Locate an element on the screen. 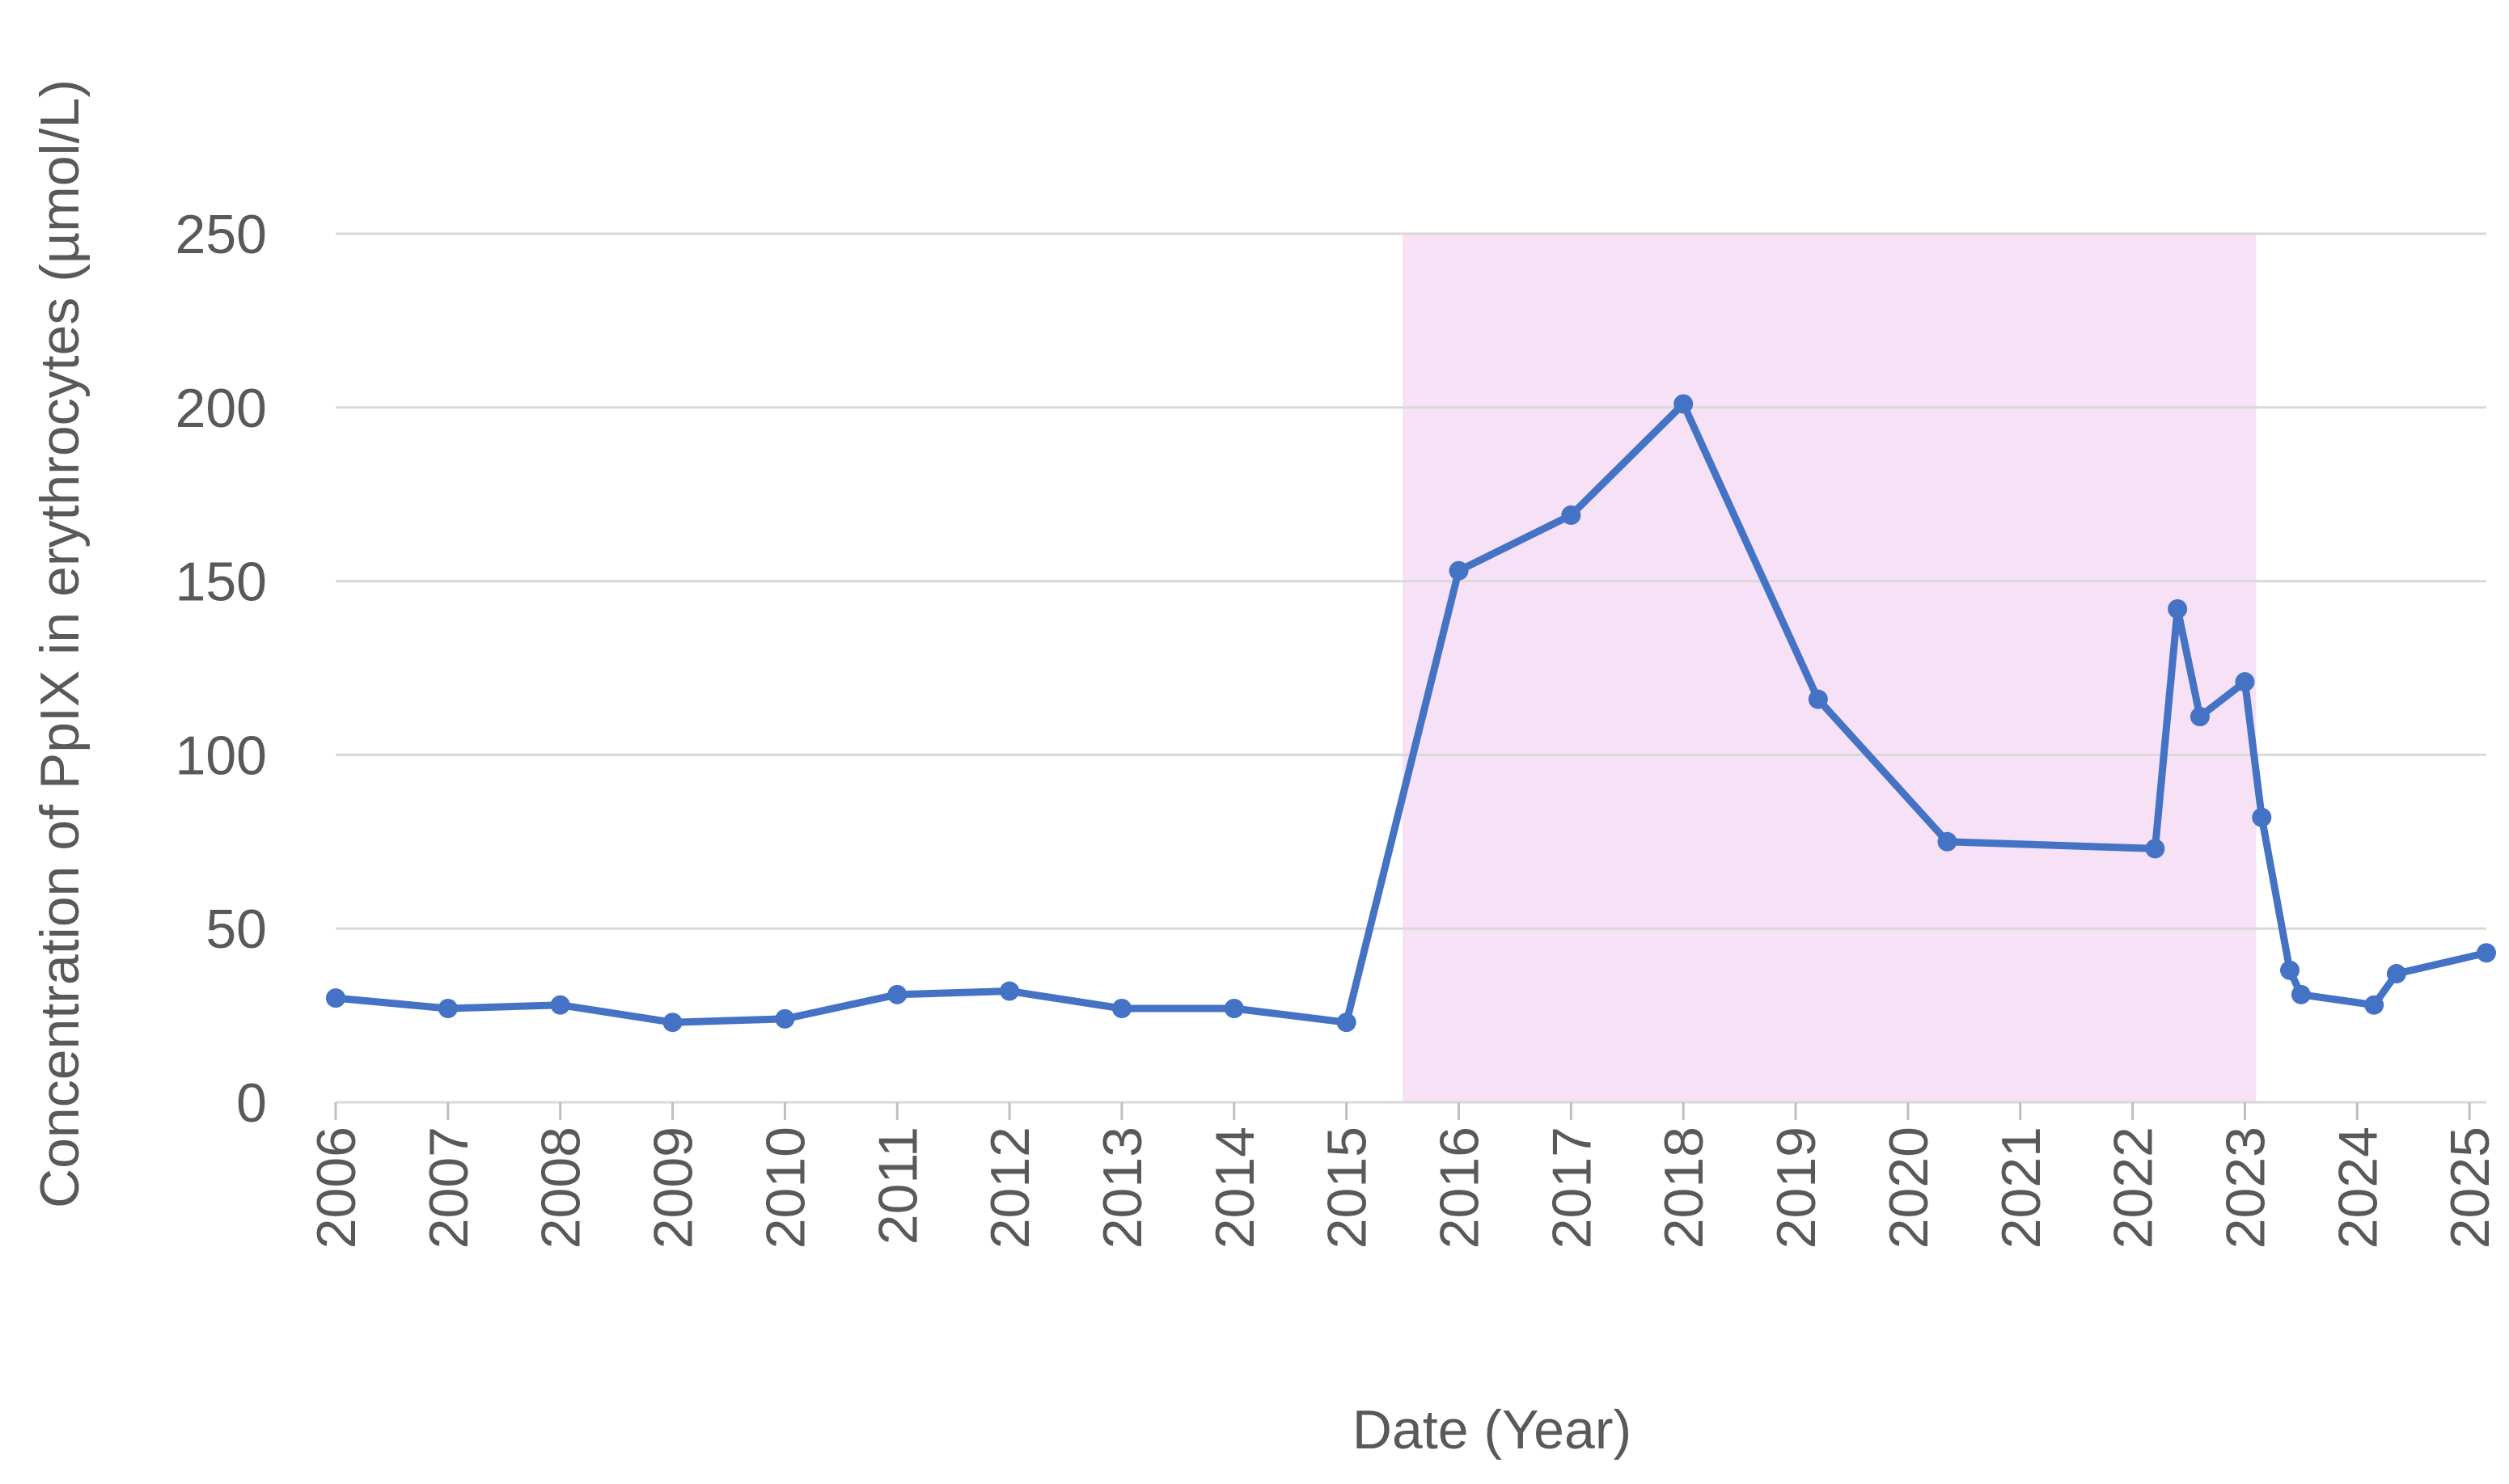 The width and height of the screenshot is (2509, 1484). y-tick-label: 50 is located at coordinates (236, 929).